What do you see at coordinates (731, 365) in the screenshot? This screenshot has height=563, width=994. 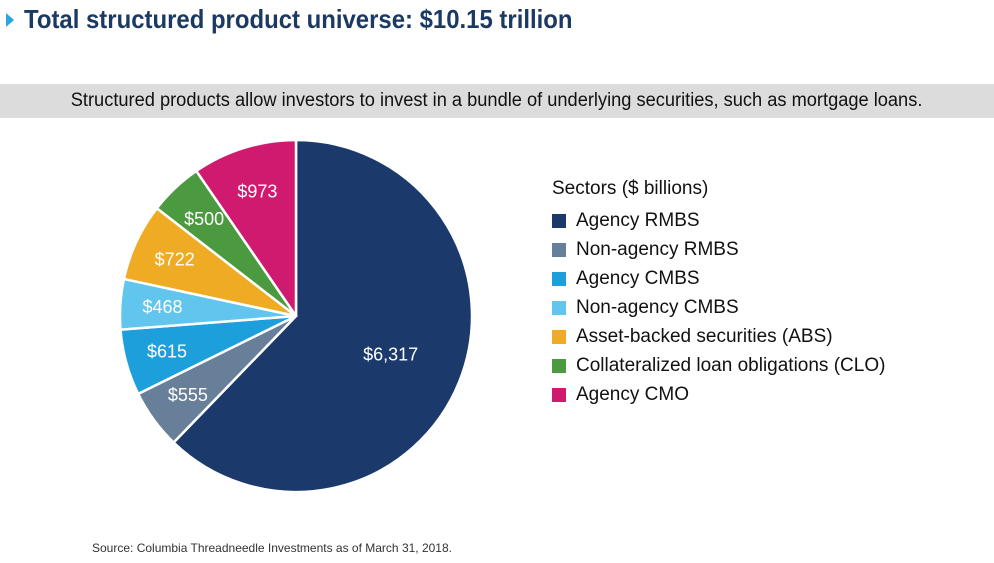 I see `legend-label: Collateralized loan obligations (CLO)` at bounding box center [731, 365].